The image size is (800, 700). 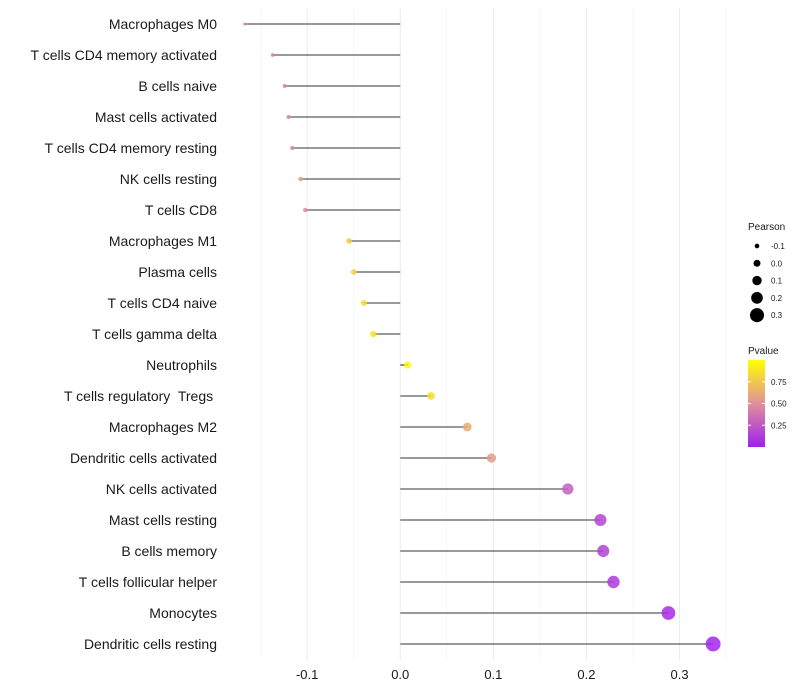 I want to click on category-label: Dendritic cells resting, so click(x=150, y=644).